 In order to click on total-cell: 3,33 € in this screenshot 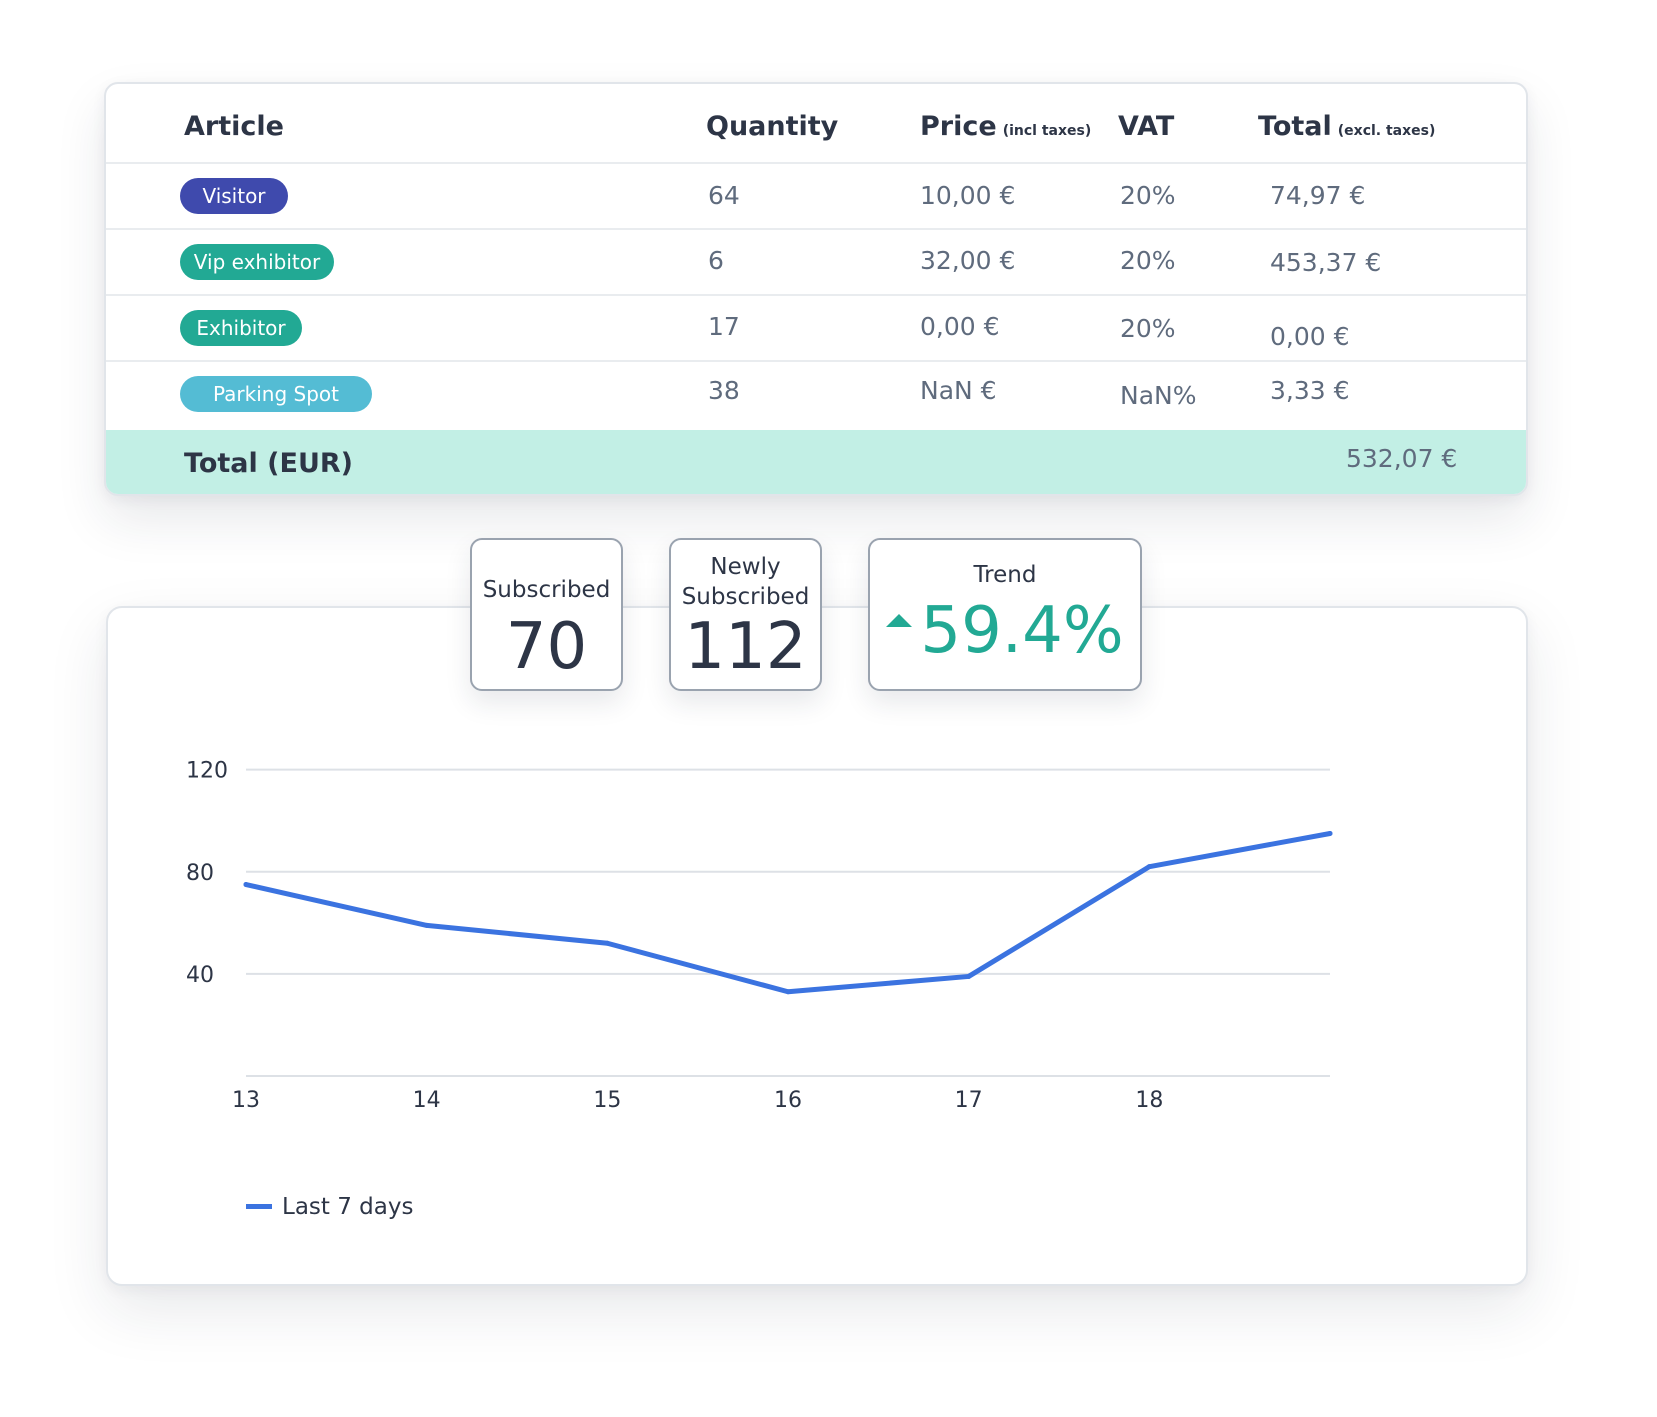, I will do `click(1310, 390)`.